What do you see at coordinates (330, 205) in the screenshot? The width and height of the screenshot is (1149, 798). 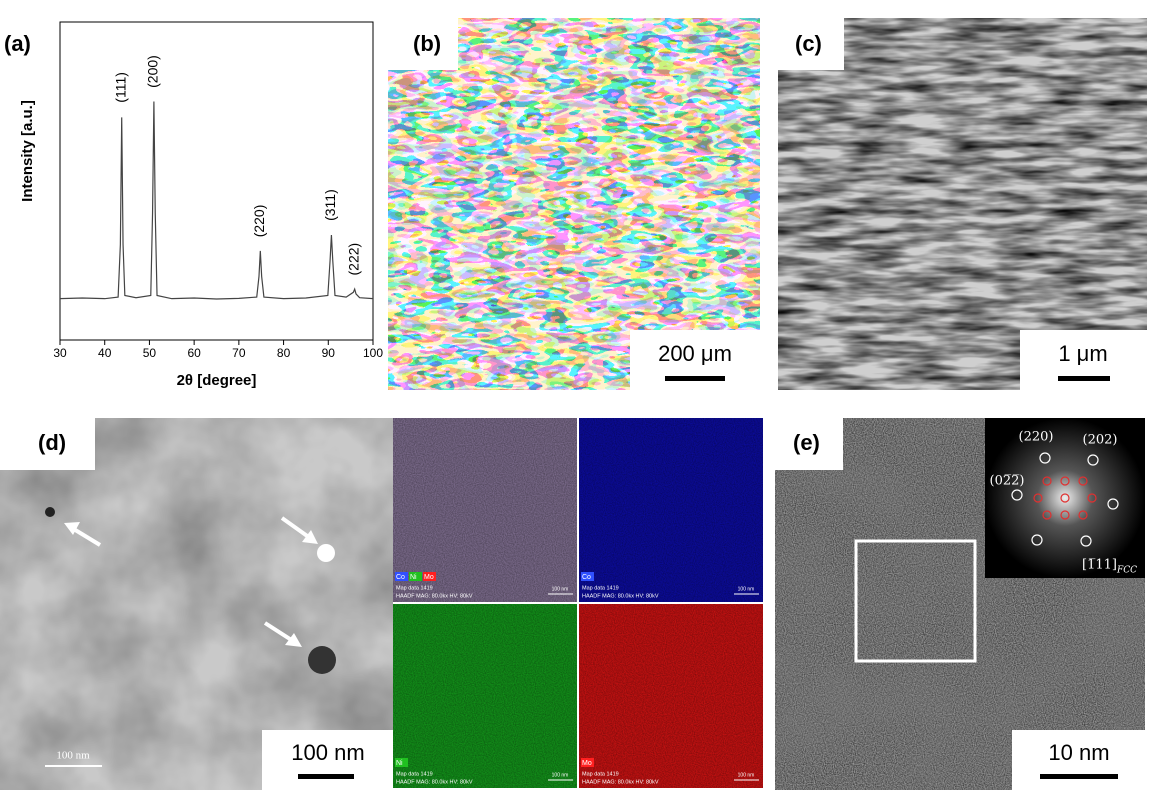 I see `peak-label: (311)` at bounding box center [330, 205].